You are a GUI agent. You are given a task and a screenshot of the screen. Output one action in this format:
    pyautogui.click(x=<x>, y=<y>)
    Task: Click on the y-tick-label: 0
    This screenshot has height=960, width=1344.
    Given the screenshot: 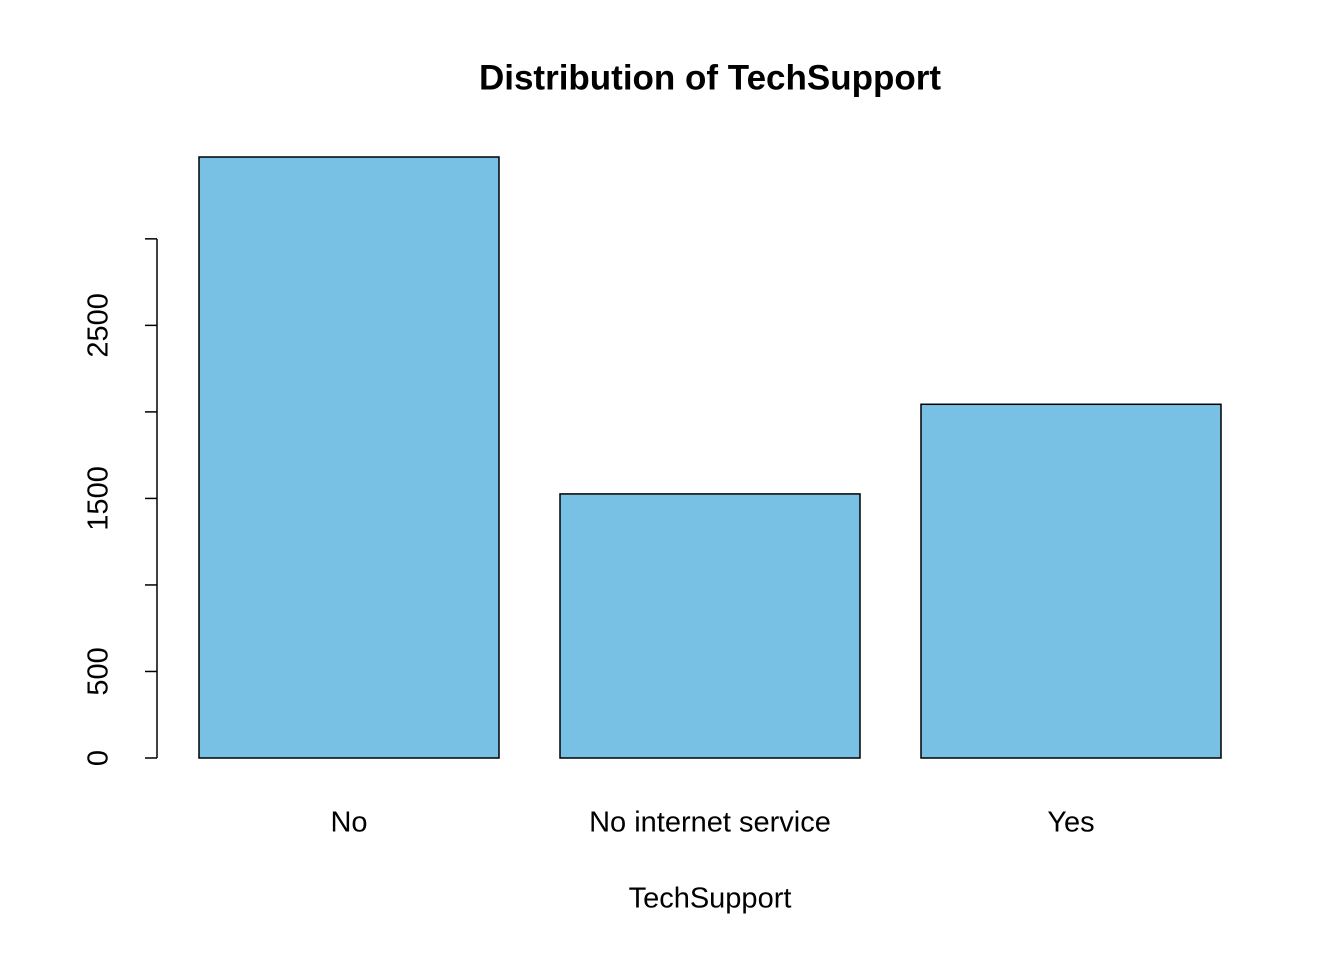 What is the action you would take?
    pyautogui.click(x=99, y=758)
    